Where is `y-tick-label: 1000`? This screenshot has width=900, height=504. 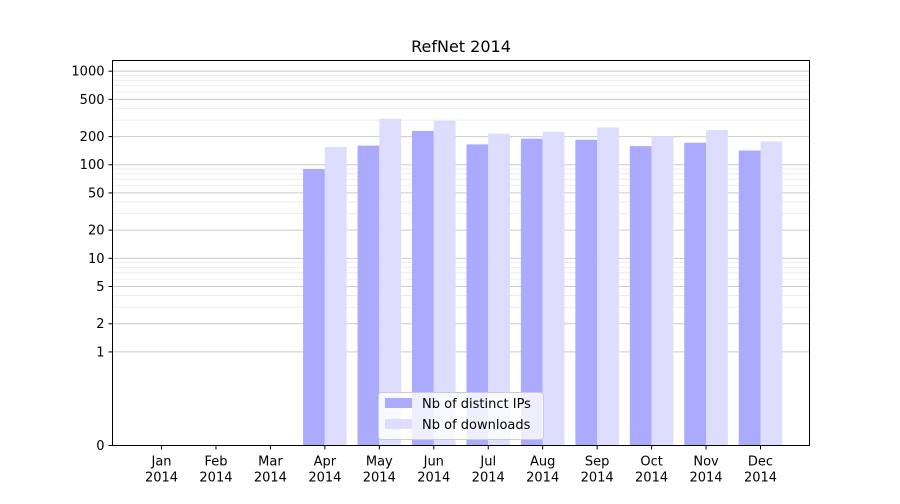
y-tick-label: 1000 is located at coordinates (87, 72).